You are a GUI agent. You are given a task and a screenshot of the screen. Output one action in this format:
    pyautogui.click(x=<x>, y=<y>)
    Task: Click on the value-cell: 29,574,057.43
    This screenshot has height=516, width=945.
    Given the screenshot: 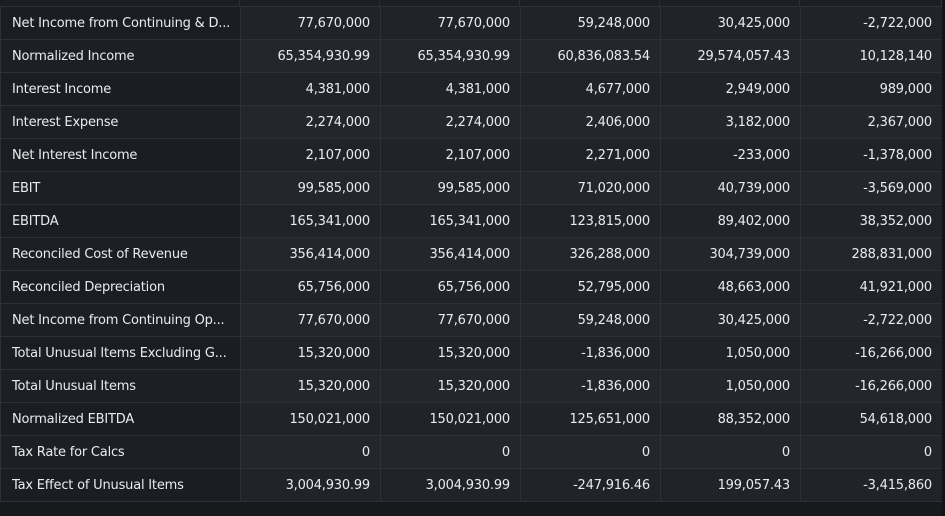 What is the action you would take?
    pyautogui.click(x=730, y=56)
    